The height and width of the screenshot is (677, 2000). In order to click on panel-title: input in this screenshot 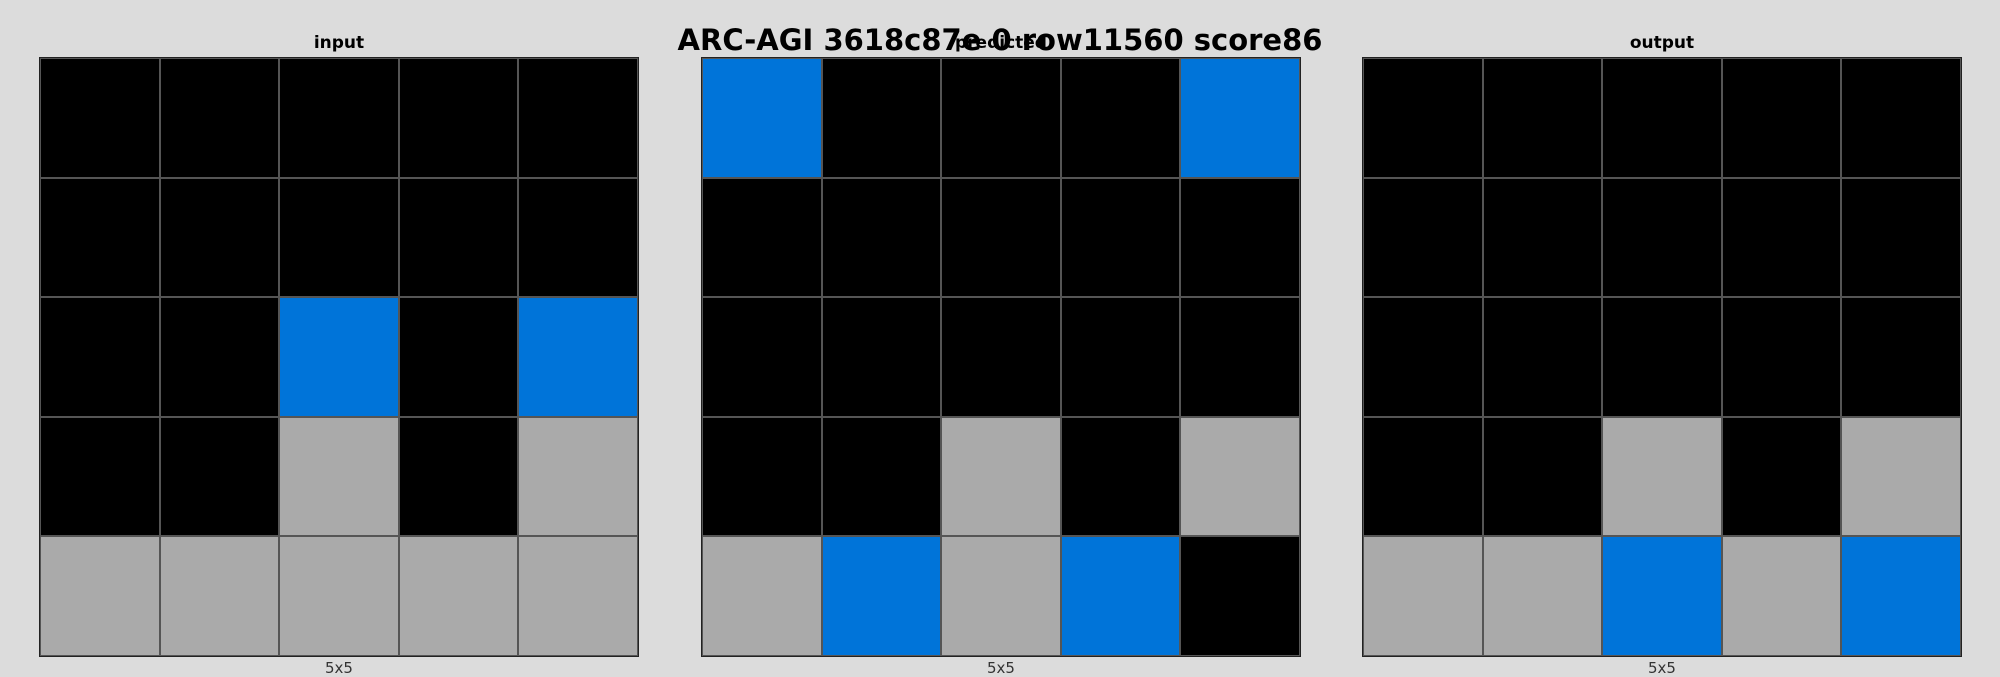, I will do `click(339, 43)`.